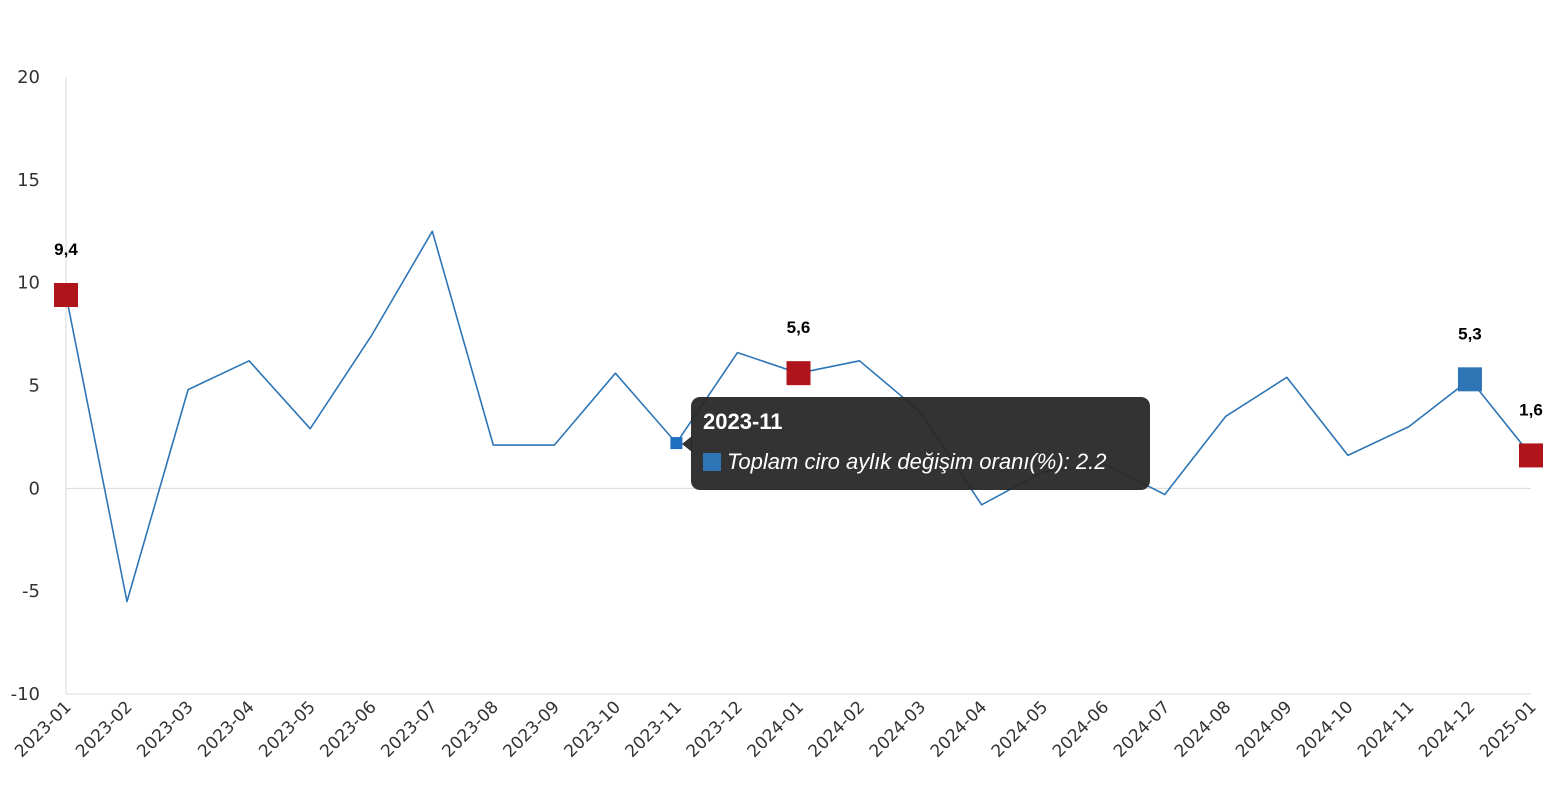 This screenshot has height=800, width=1556. I want to click on y-tick-label: -5, so click(31, 591).